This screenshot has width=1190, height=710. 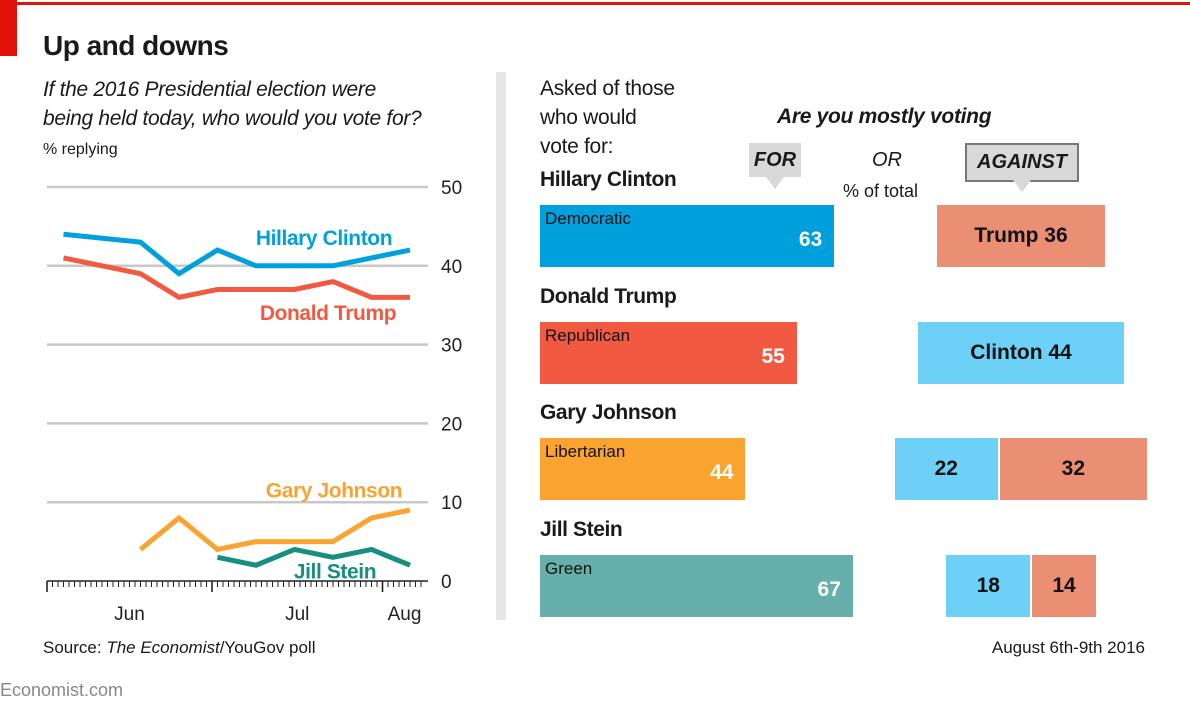 I want to click on subtitle-line-1: If the 2016 Presidential election were, so click(x=209, y=89).